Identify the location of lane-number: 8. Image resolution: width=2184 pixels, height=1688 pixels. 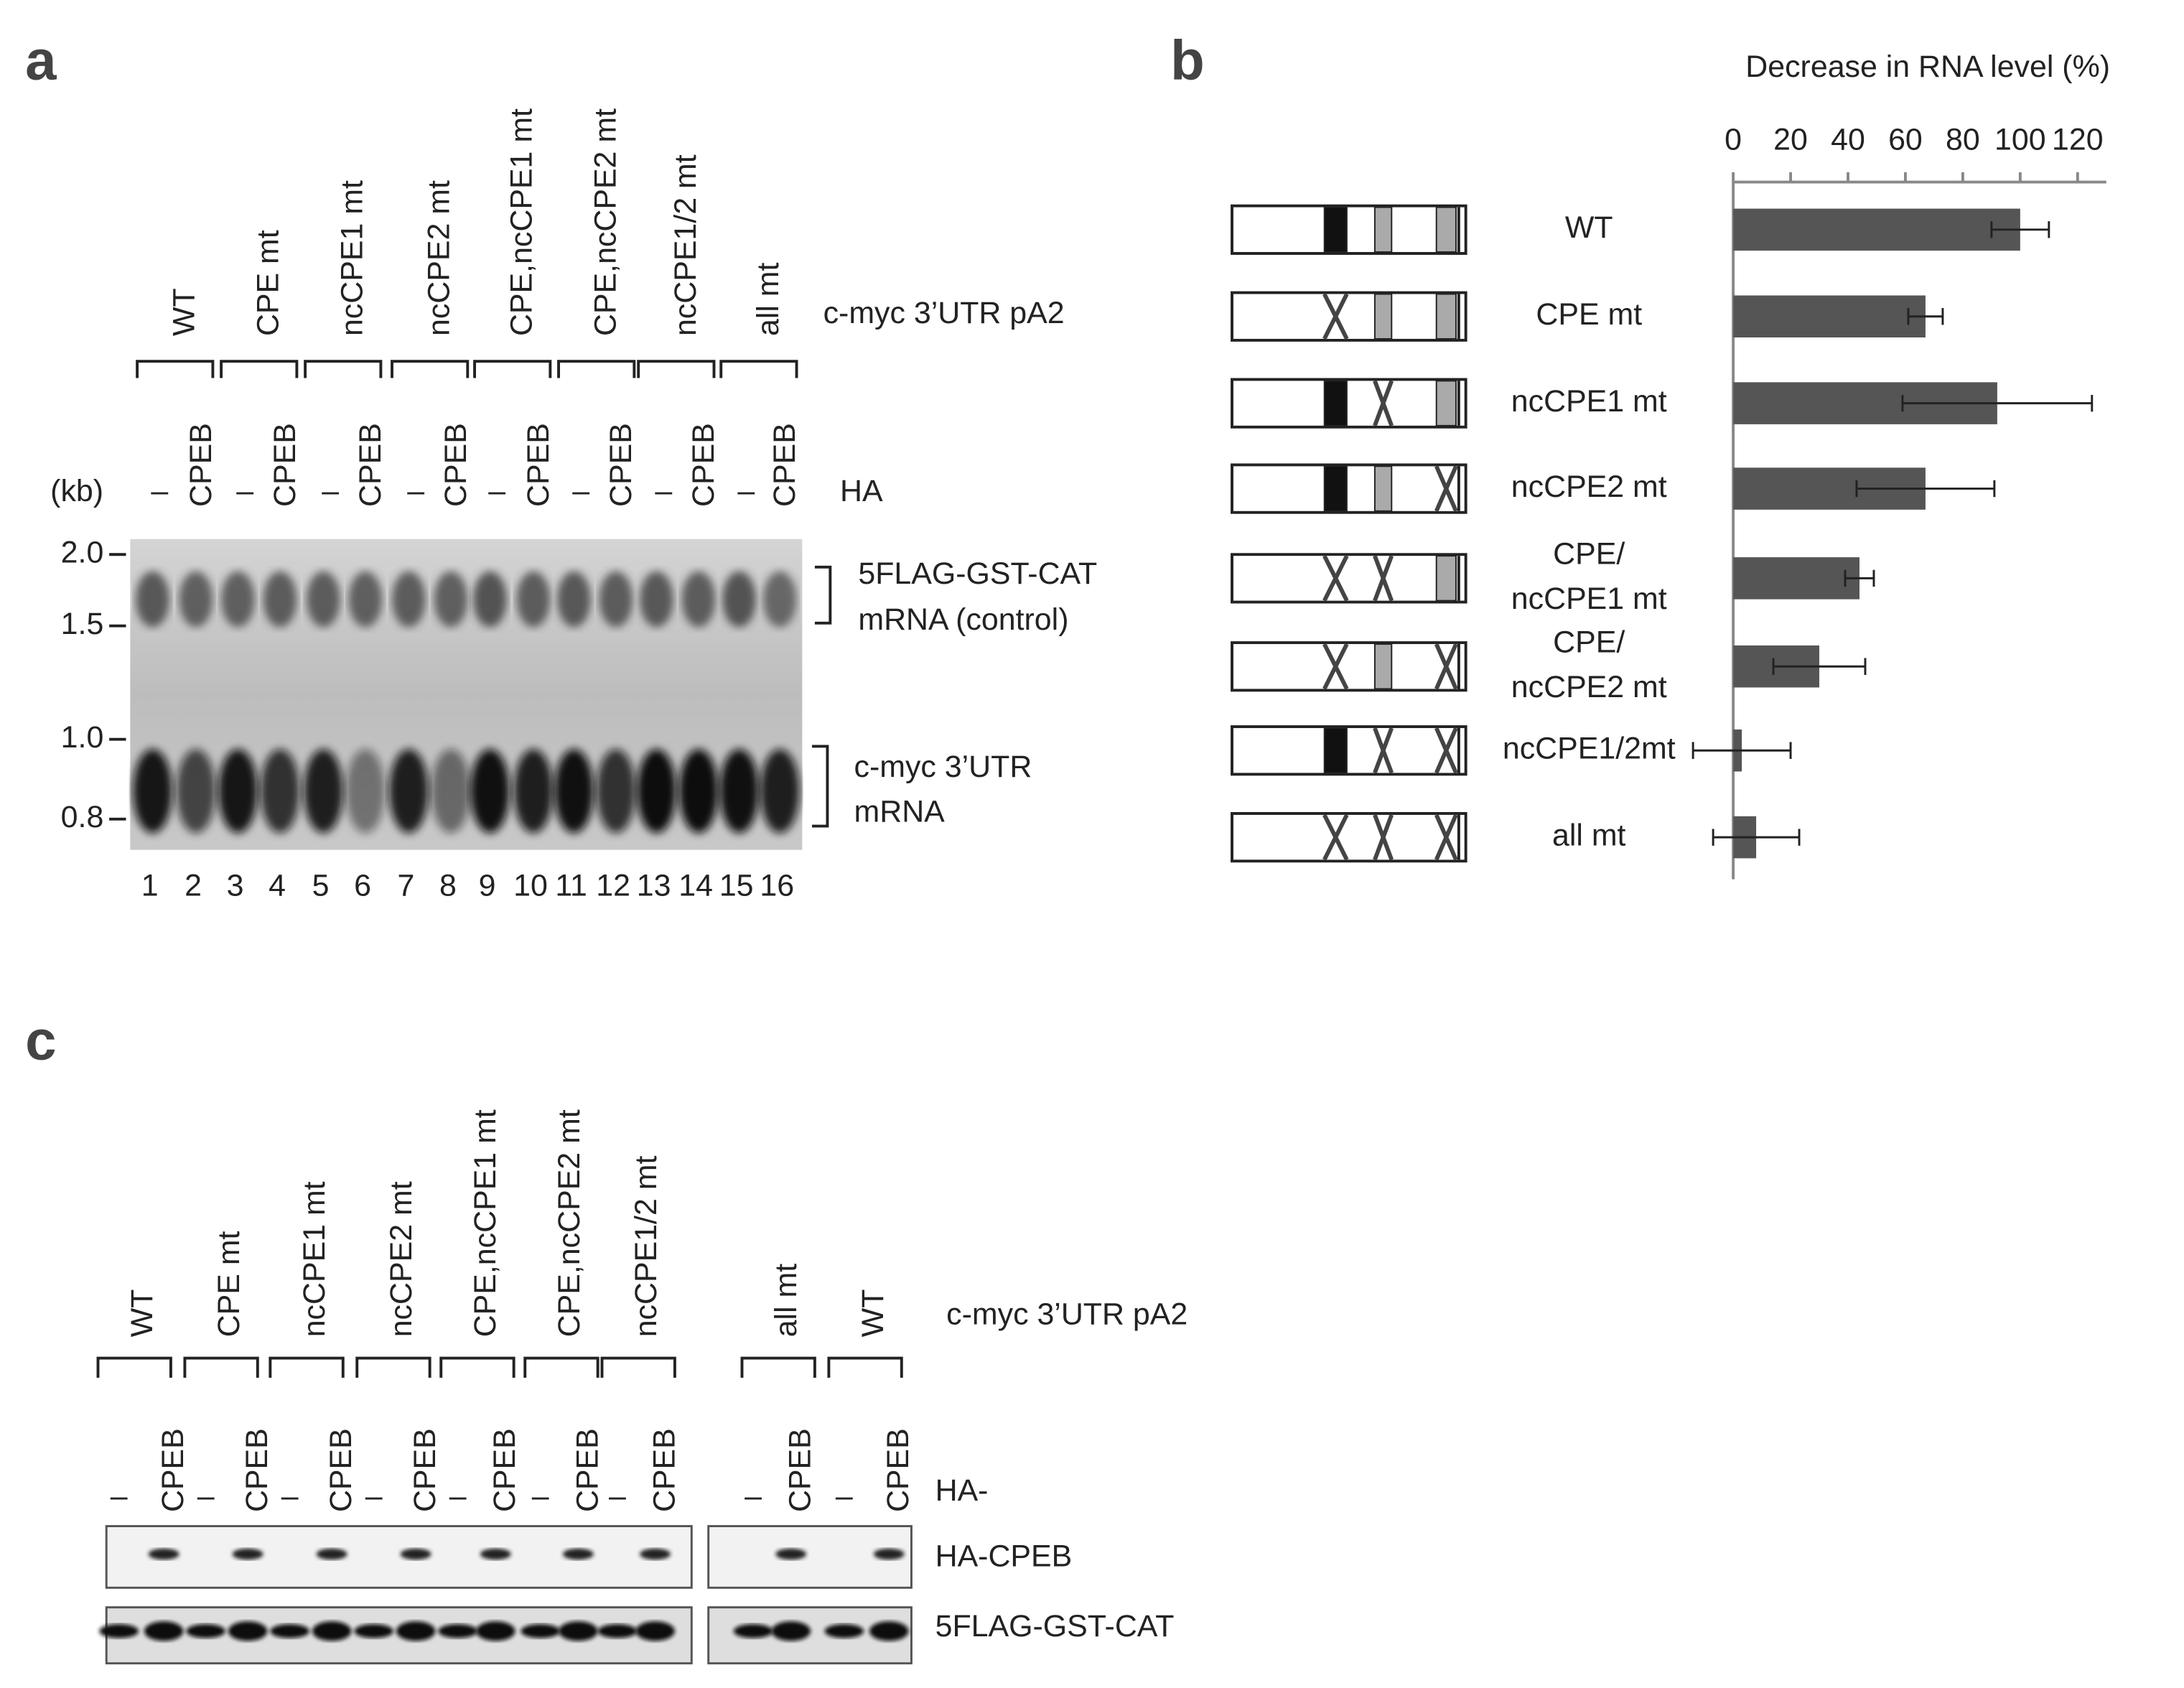
(448, 886).